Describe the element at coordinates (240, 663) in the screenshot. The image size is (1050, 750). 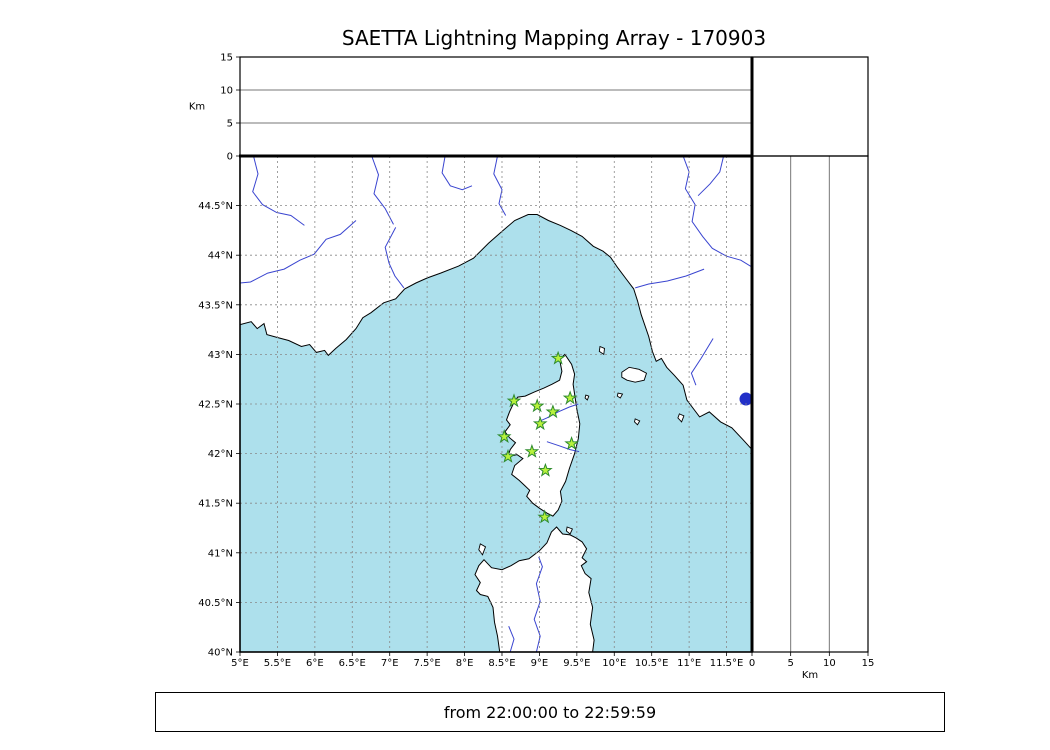
I see `lon-tick-label: 5°E` at that location.